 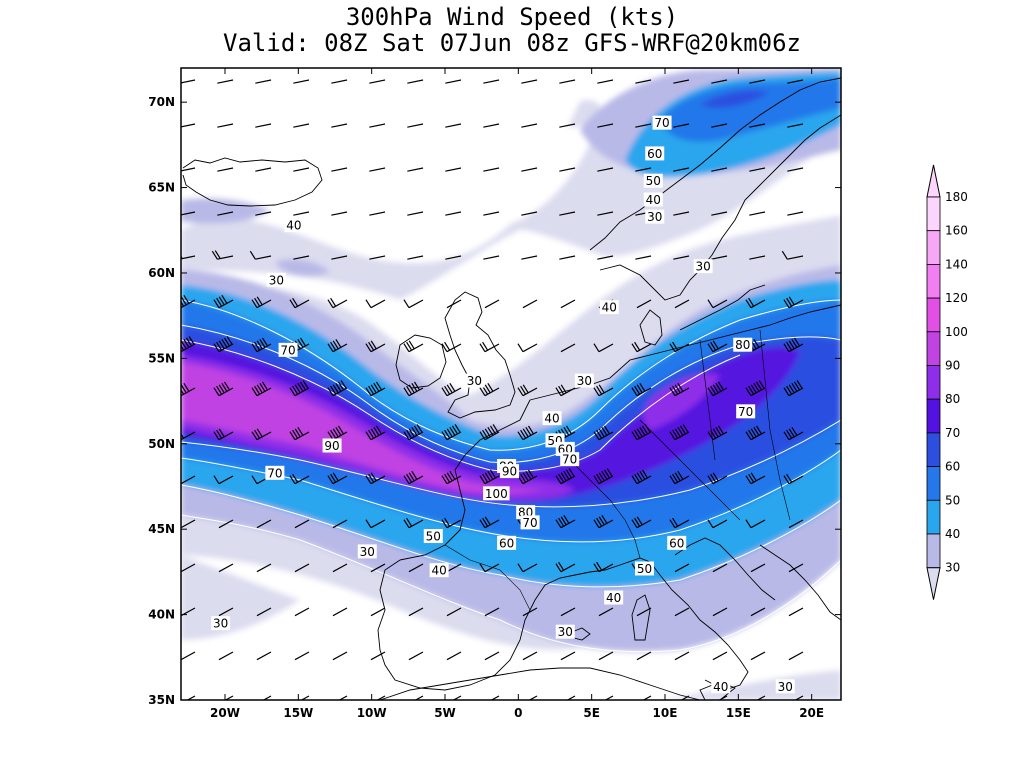 I want to click on colorbar-label: 60, so click(x=952, y=467).